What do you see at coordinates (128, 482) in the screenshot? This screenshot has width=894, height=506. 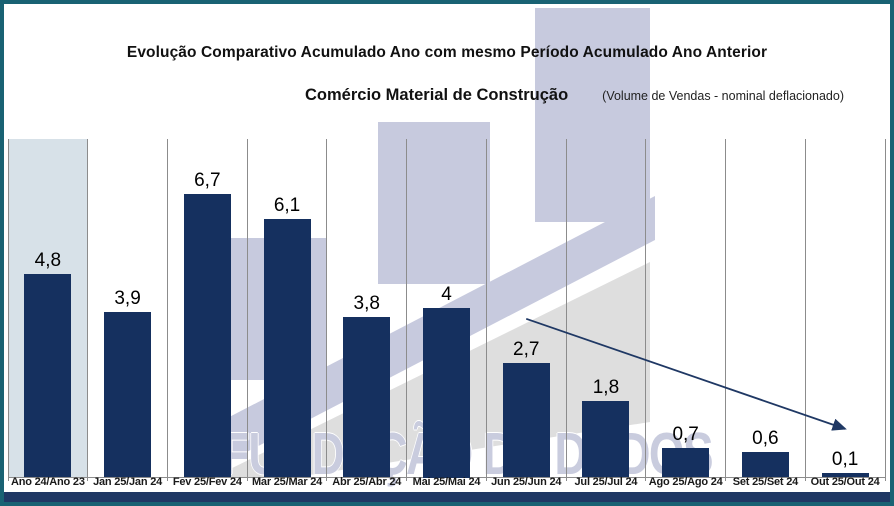 I see `x-axis-label: Jan 25/Jan 24` at bounding box center [128, 482].